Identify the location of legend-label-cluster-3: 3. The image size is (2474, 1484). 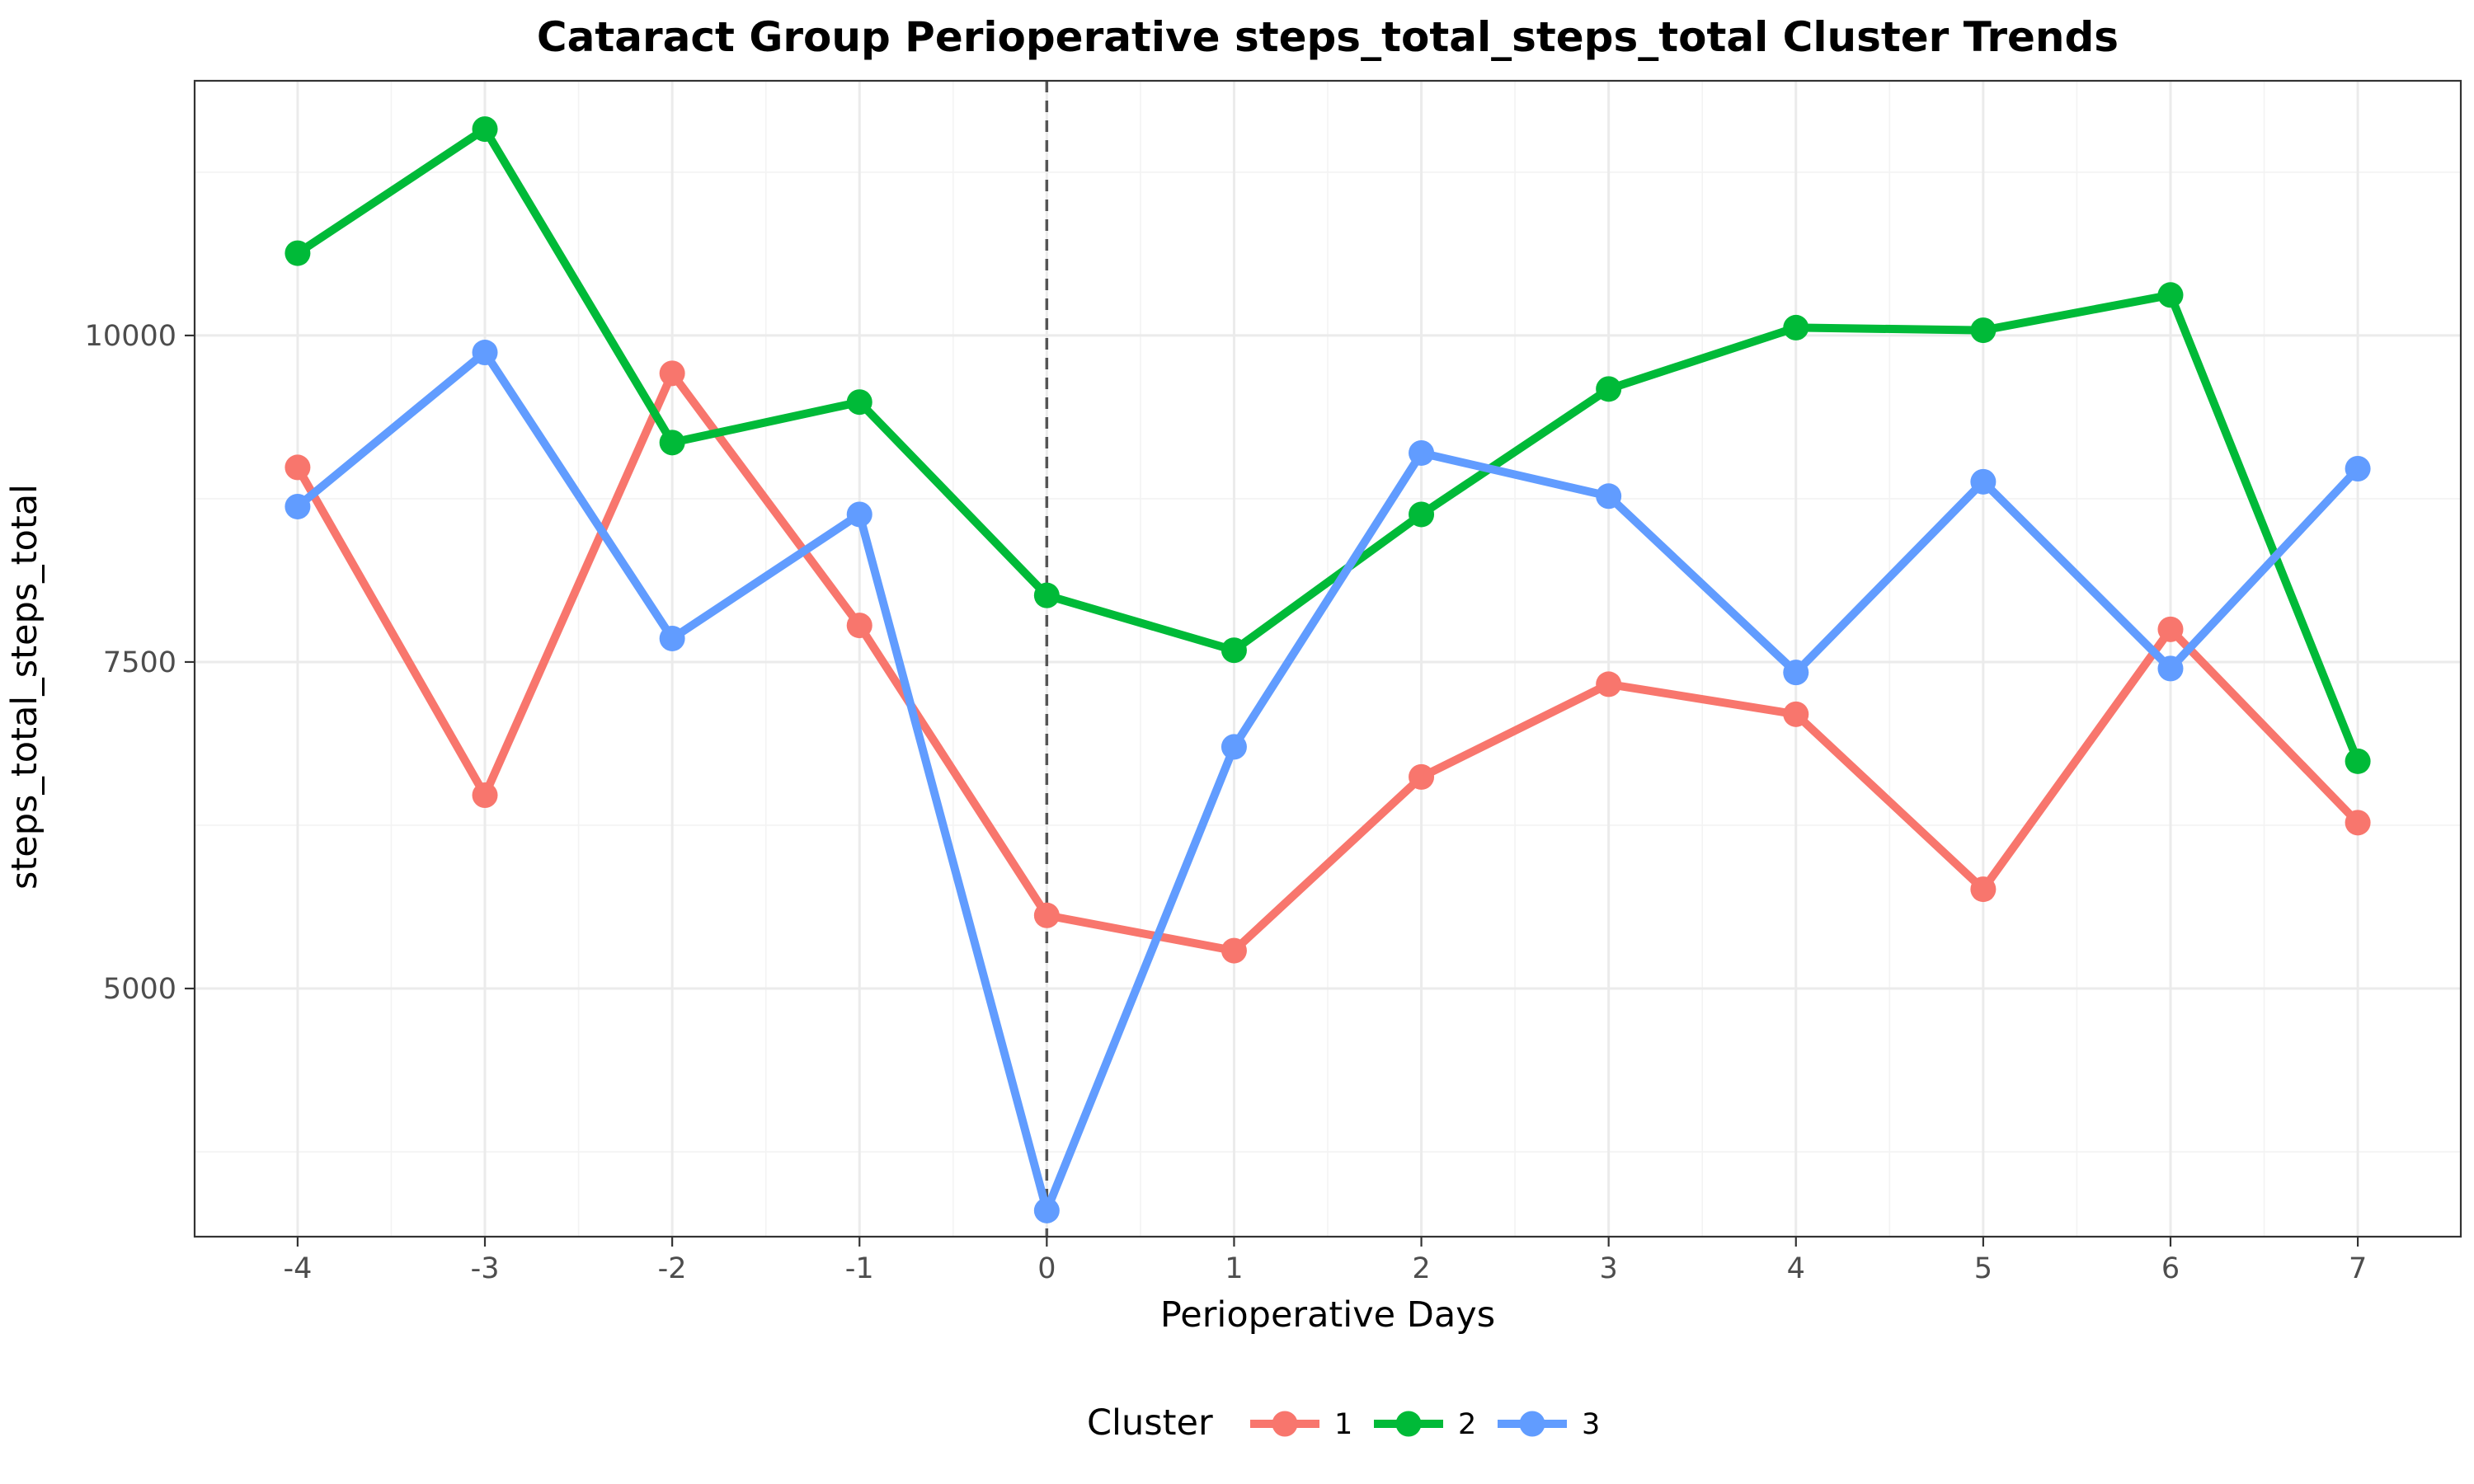
(1591, 1424).